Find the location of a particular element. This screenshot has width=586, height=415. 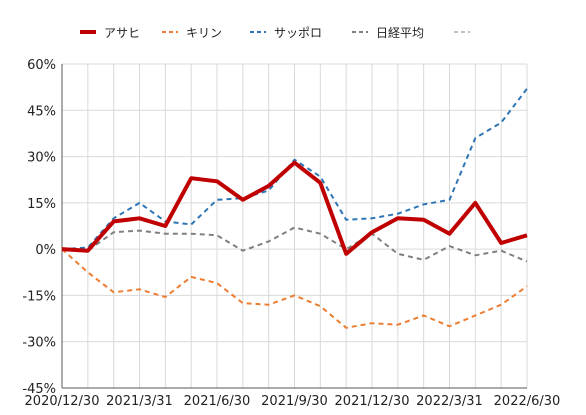

chart-legend: アサヒ キリン サッポロ 日経平均 is located at coordinates (275, 33).